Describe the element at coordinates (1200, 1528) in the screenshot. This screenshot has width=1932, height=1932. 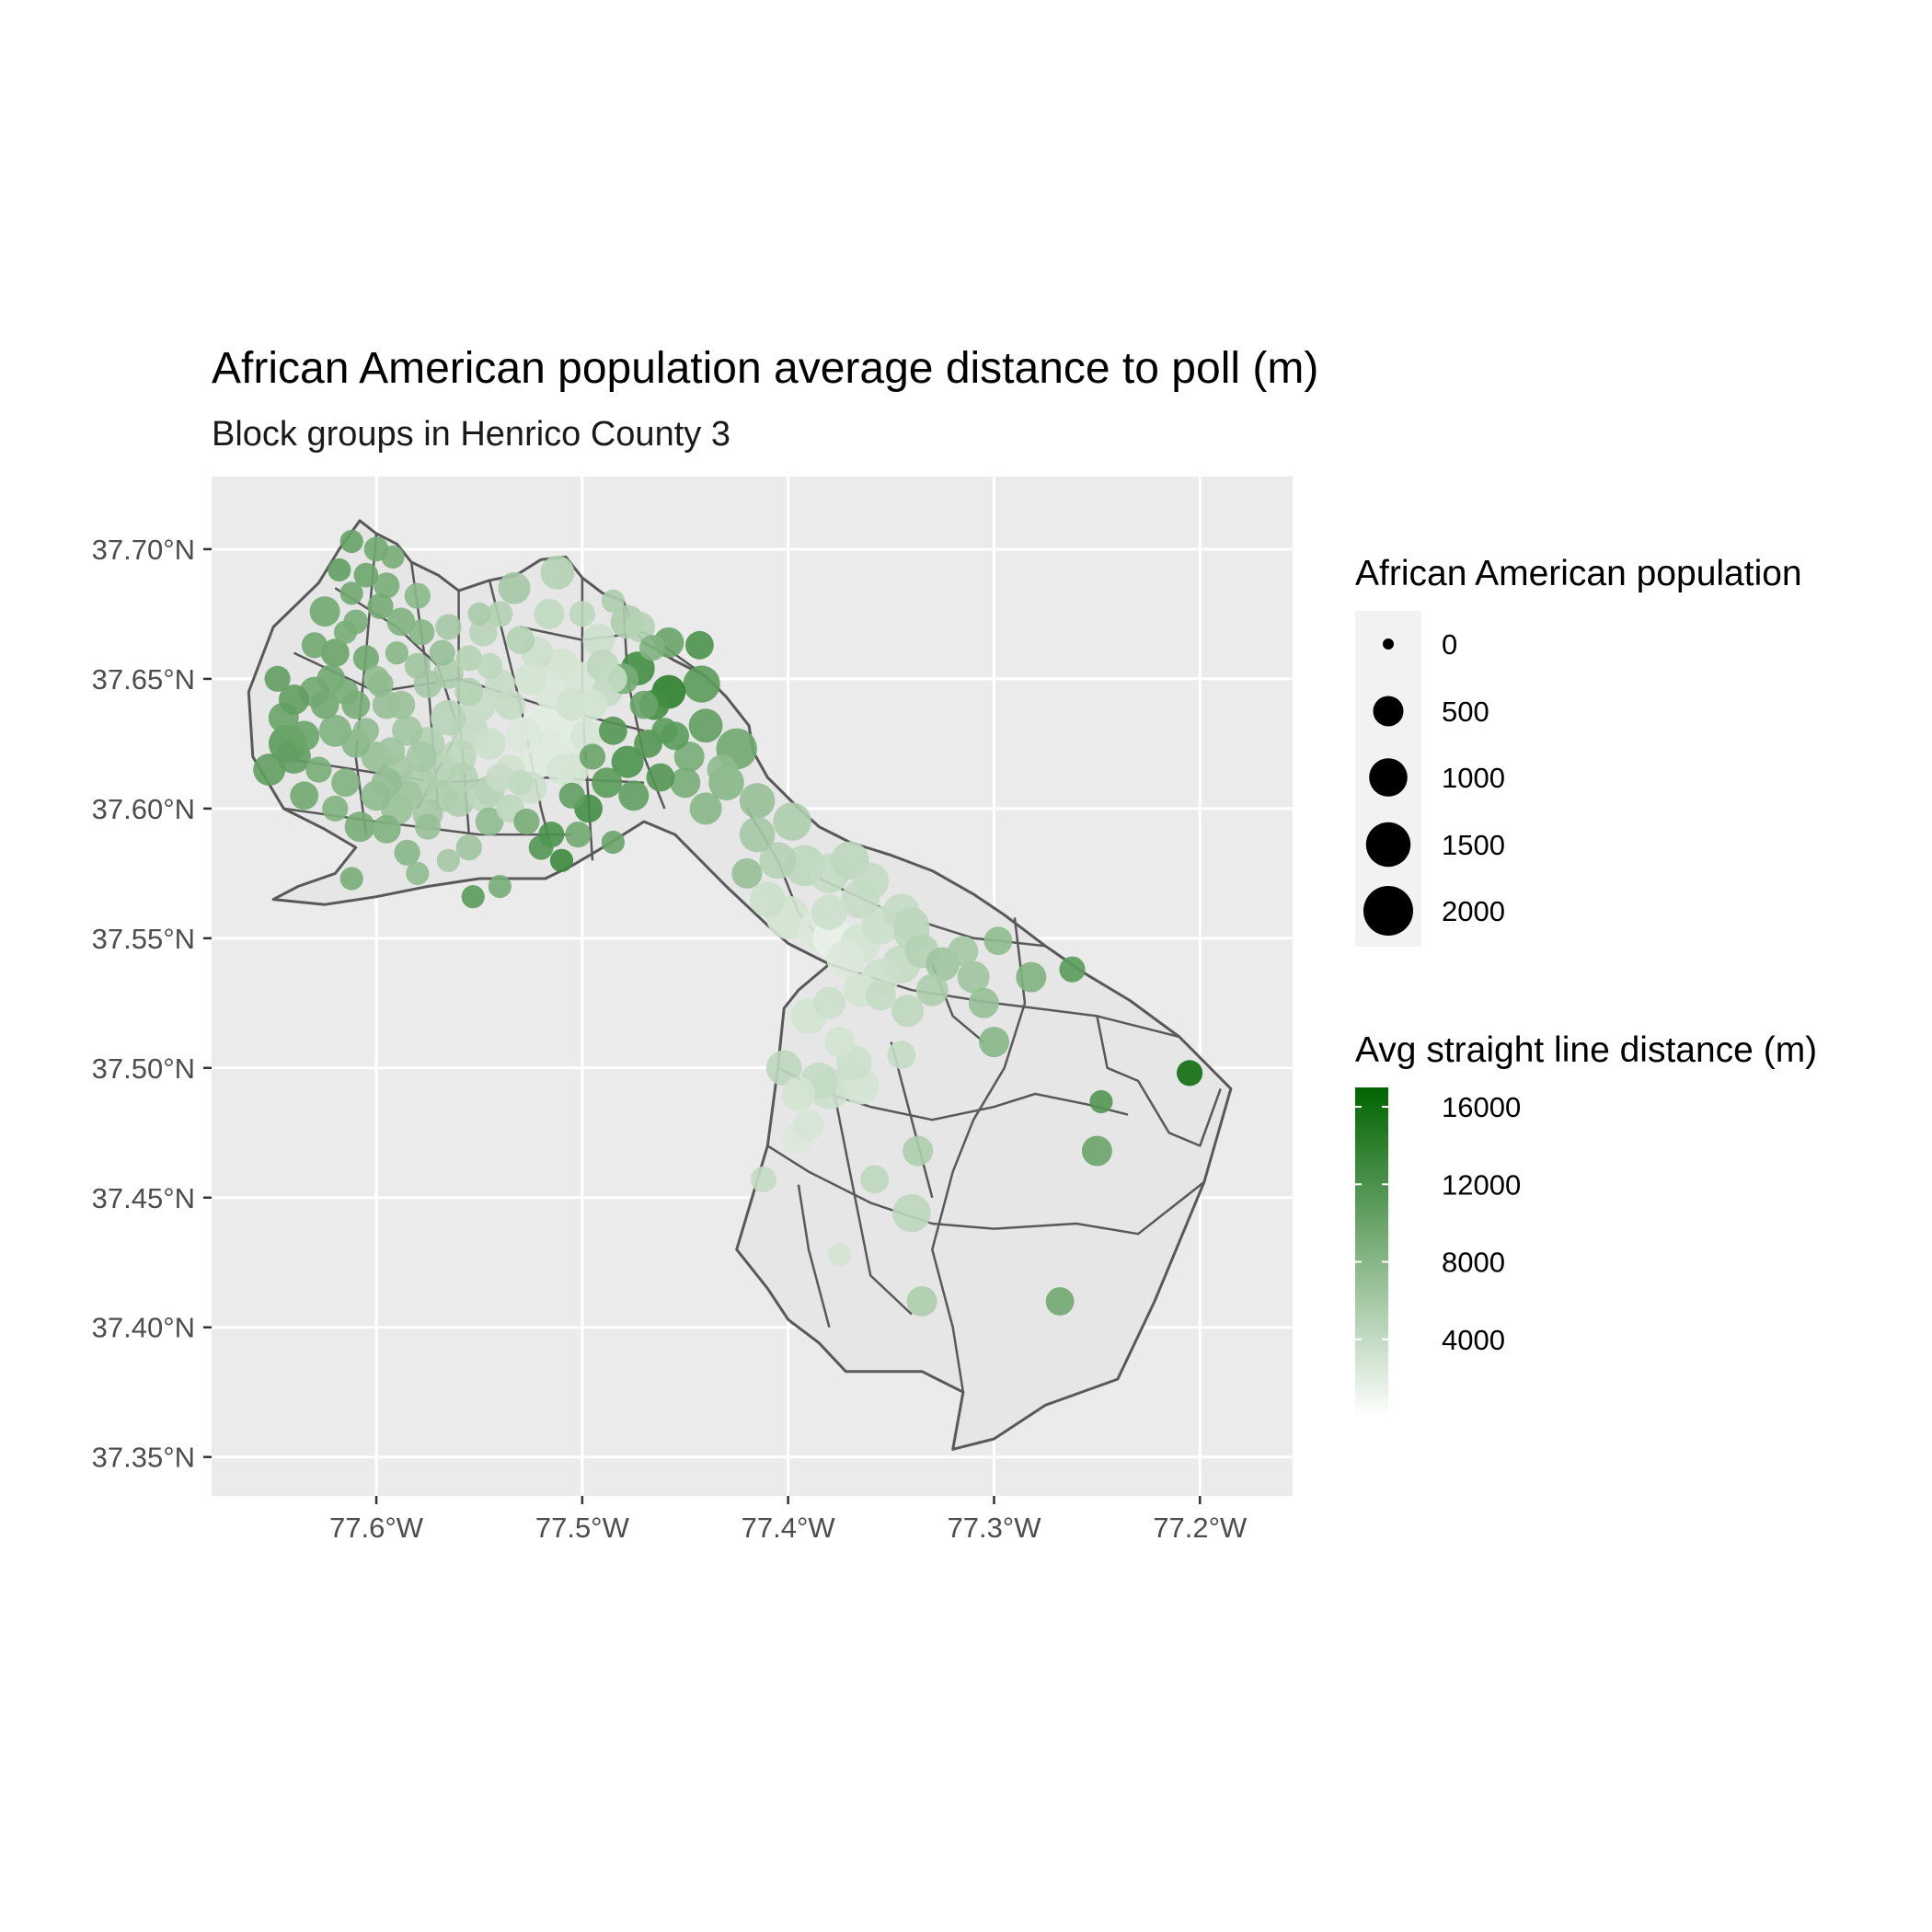
I see `x-tick-label: 77.2°W` at that location.